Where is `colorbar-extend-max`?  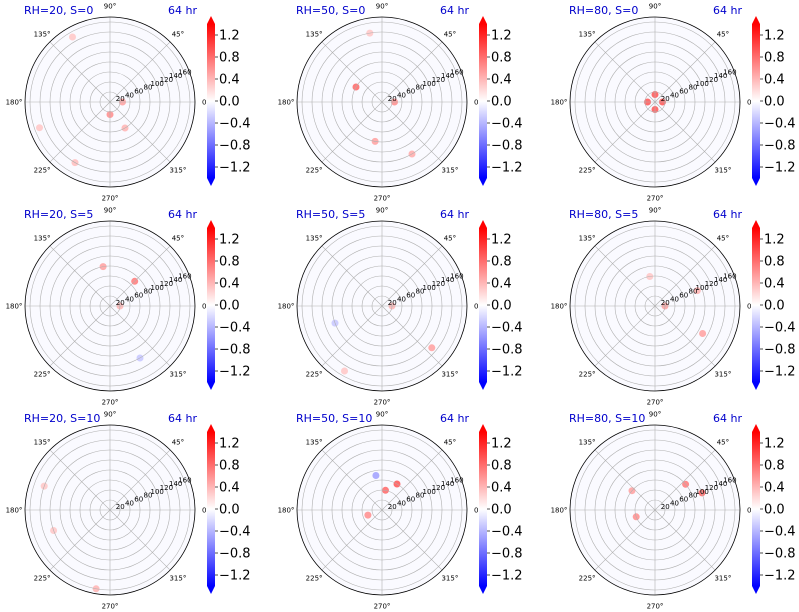 colorbar-extend-max is located at coordinates (756, 20).